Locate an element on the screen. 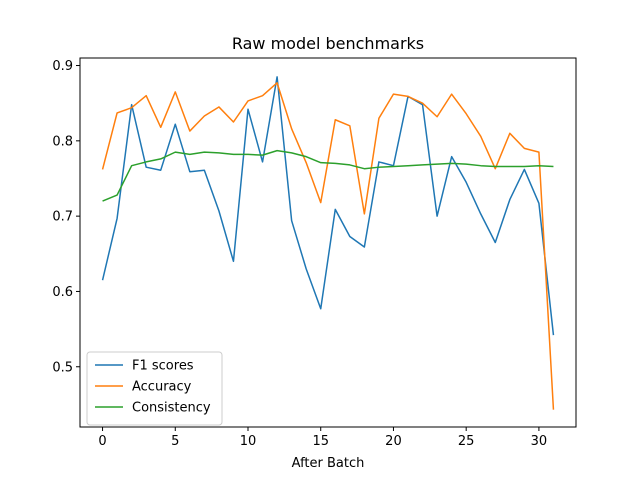 The image size is (640, 480). legend-label: Consistency is located at coordinates (171, 408).